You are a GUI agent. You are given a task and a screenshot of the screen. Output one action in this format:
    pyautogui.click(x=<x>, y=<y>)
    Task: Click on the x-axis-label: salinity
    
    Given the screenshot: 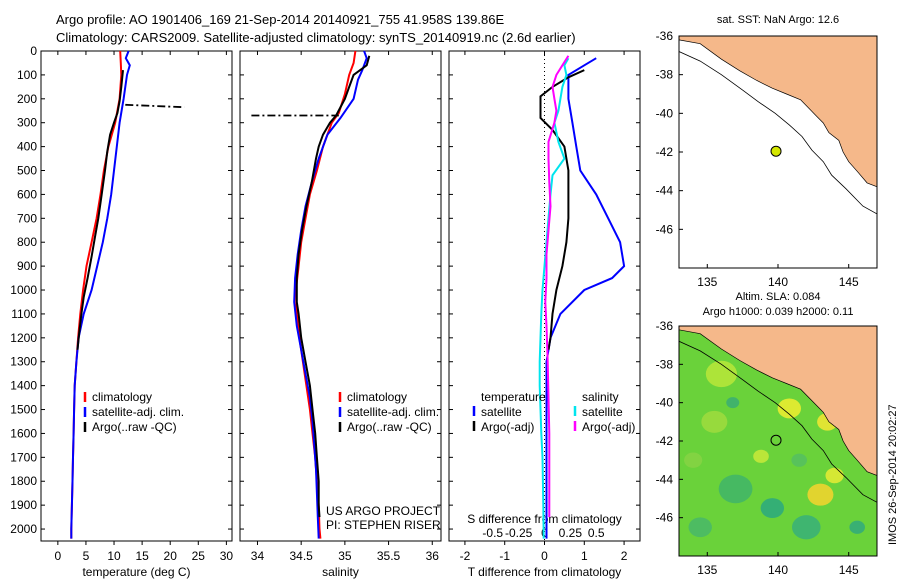 What is the action you would take?
    pyautogui.click(x=340, y=572)
    